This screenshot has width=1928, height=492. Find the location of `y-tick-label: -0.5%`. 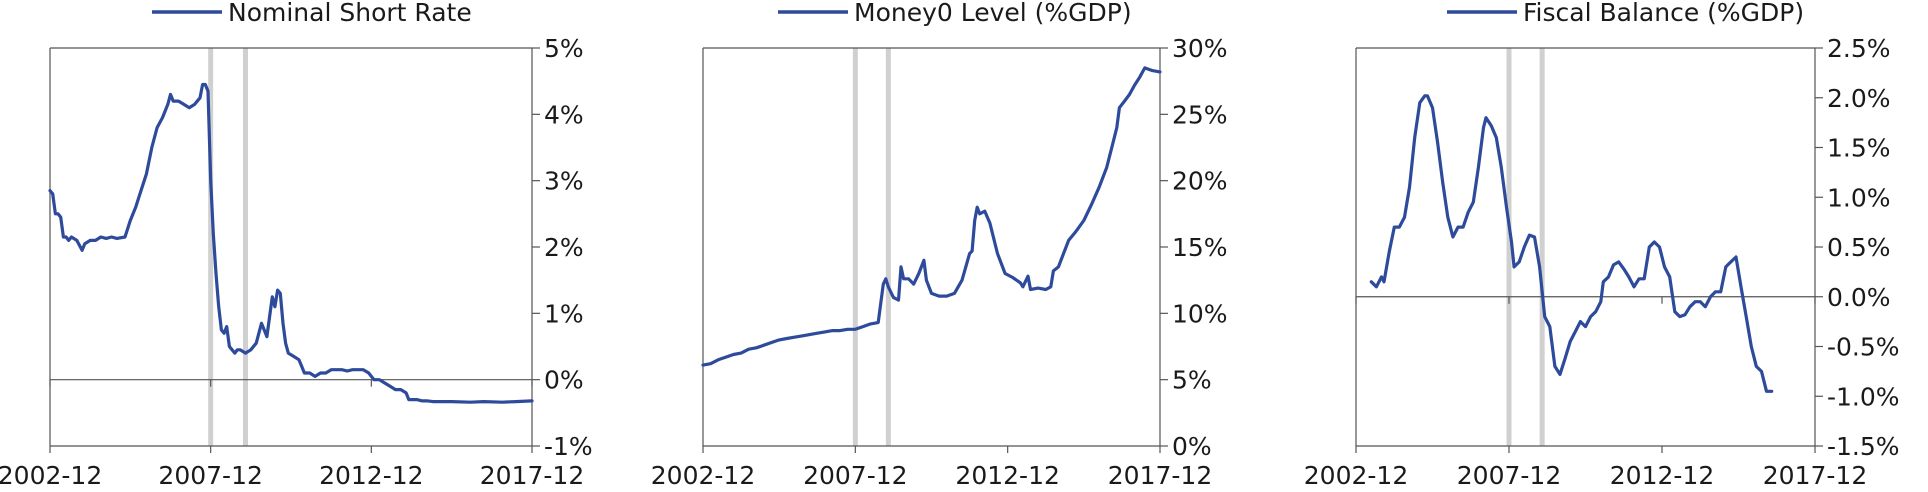

y-tick-label: -0.5% is located at coordinates (1863, 347).